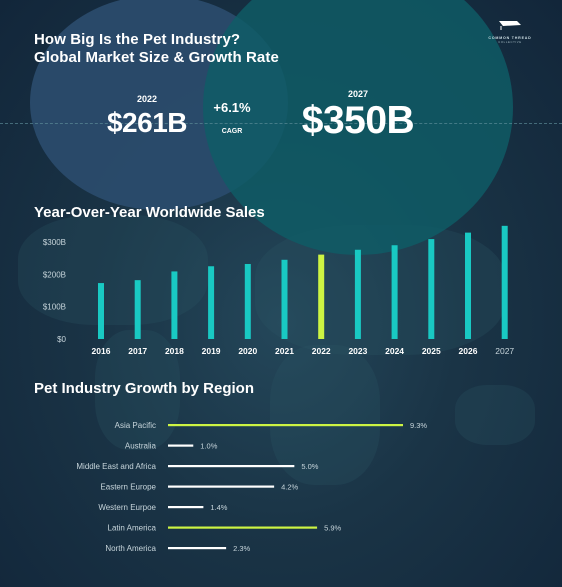 This screenshot has width=562, height=587. Describe the element at coordinates (218, 507) in the screenshot. I see `region-value-label: 1.4%` at that location.